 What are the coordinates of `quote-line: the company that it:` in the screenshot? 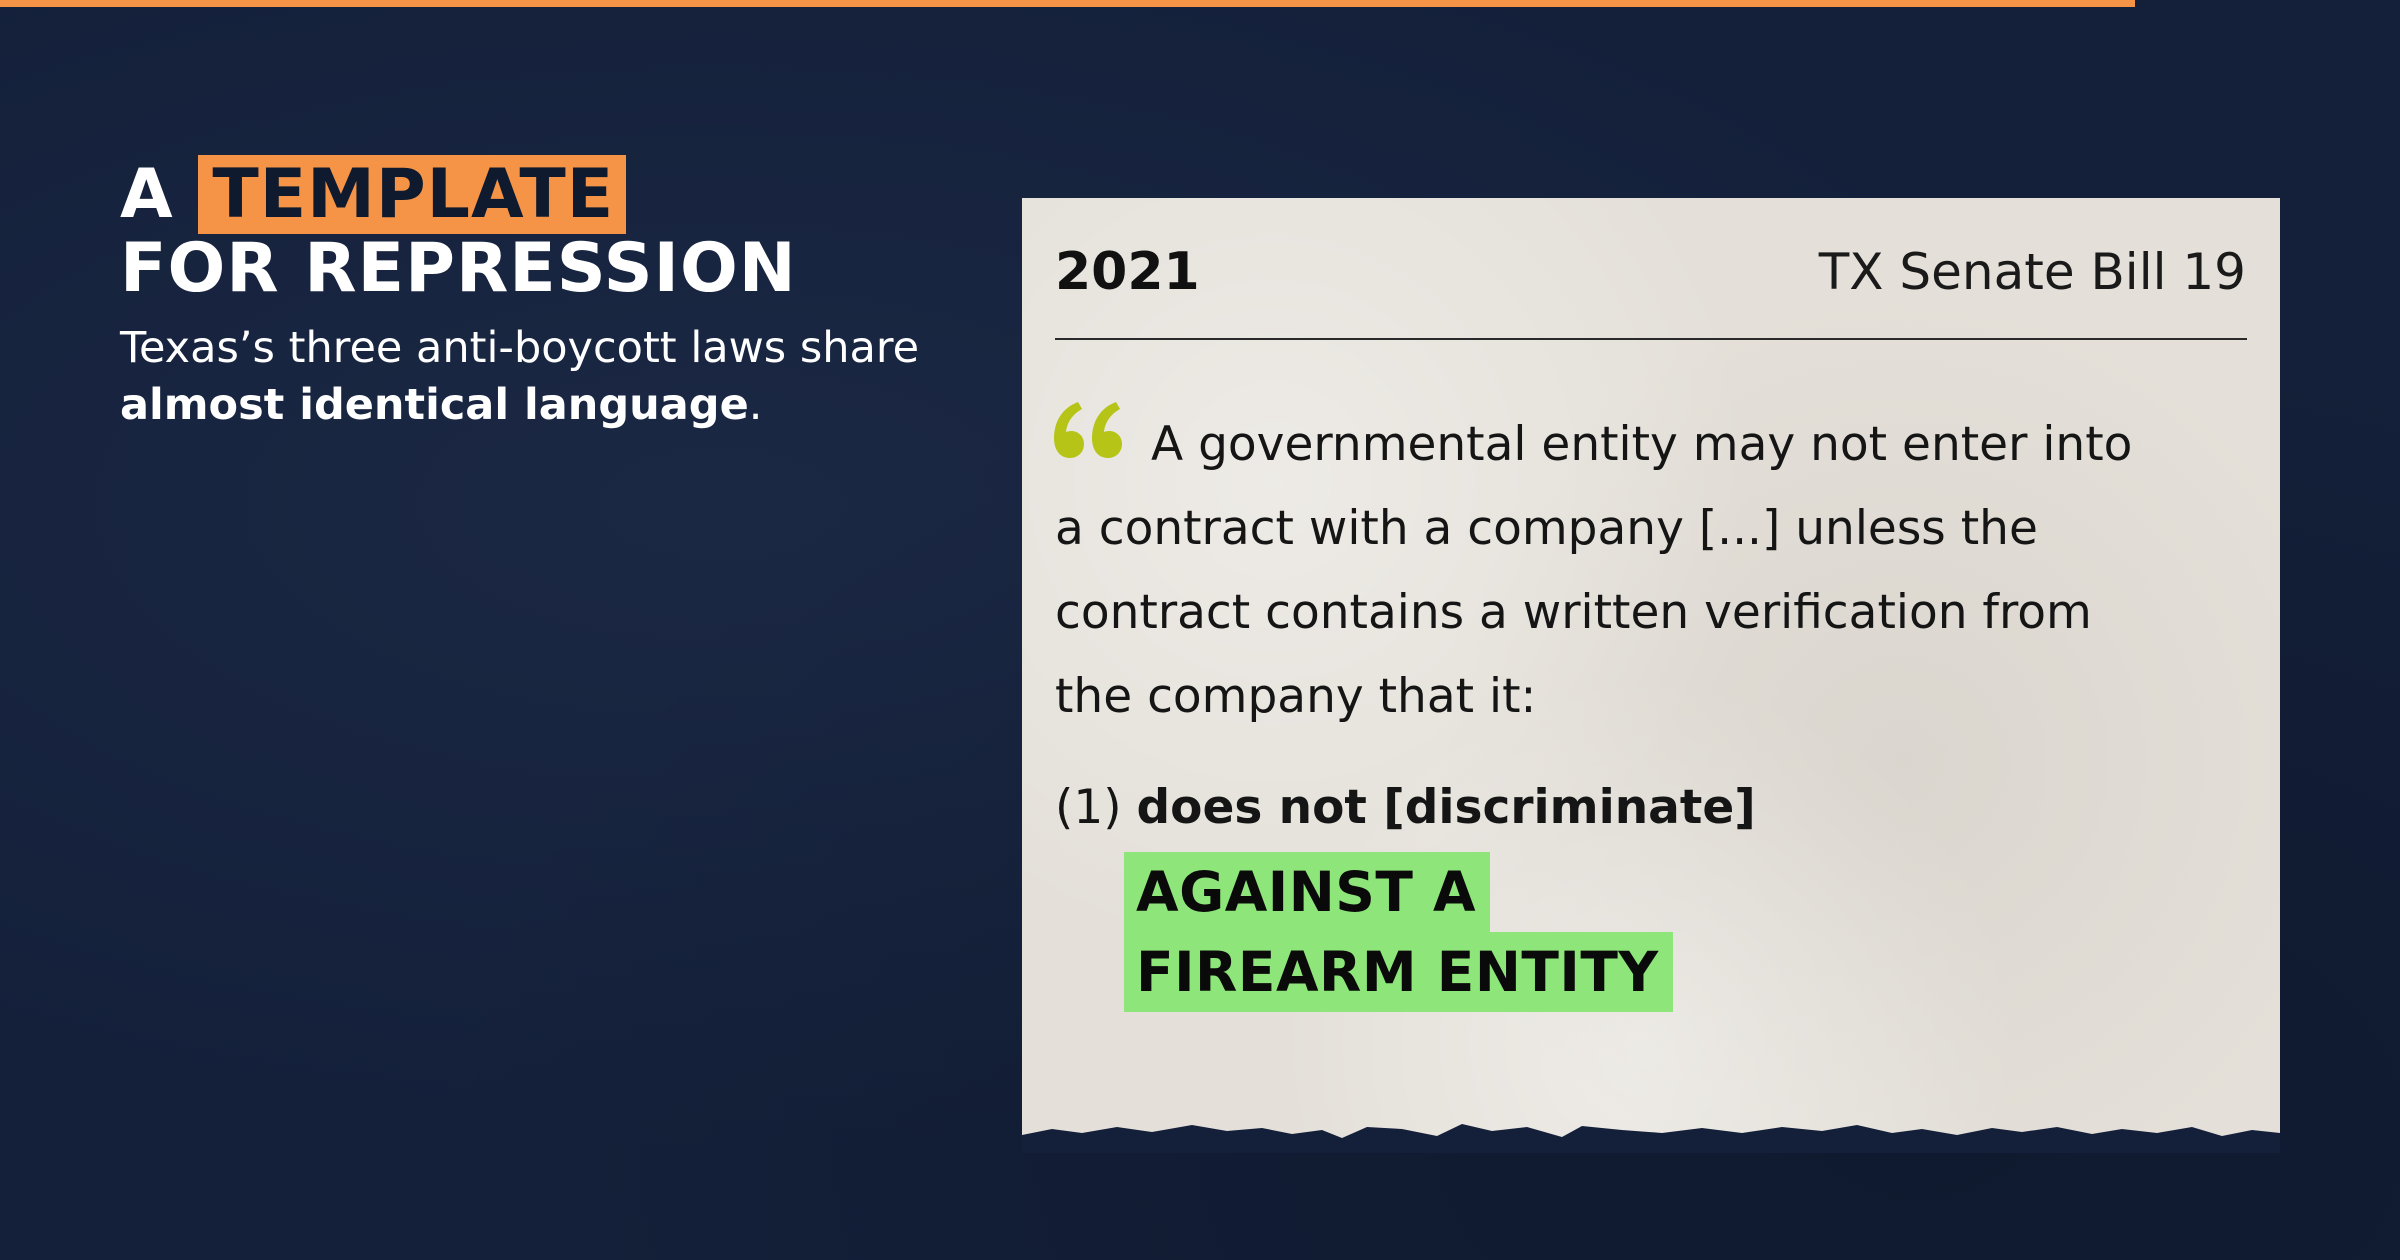 It's located at (1296, 696).